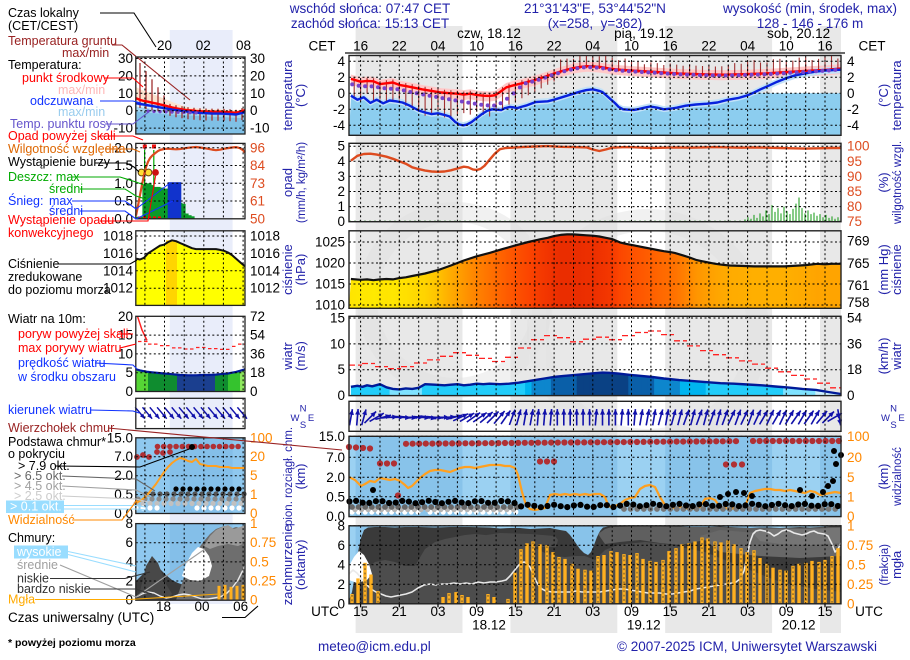  What do you see at coordinates (872, 46) in the screenshot?
I see `svg-text: CET` at bounding box center [872, 46].